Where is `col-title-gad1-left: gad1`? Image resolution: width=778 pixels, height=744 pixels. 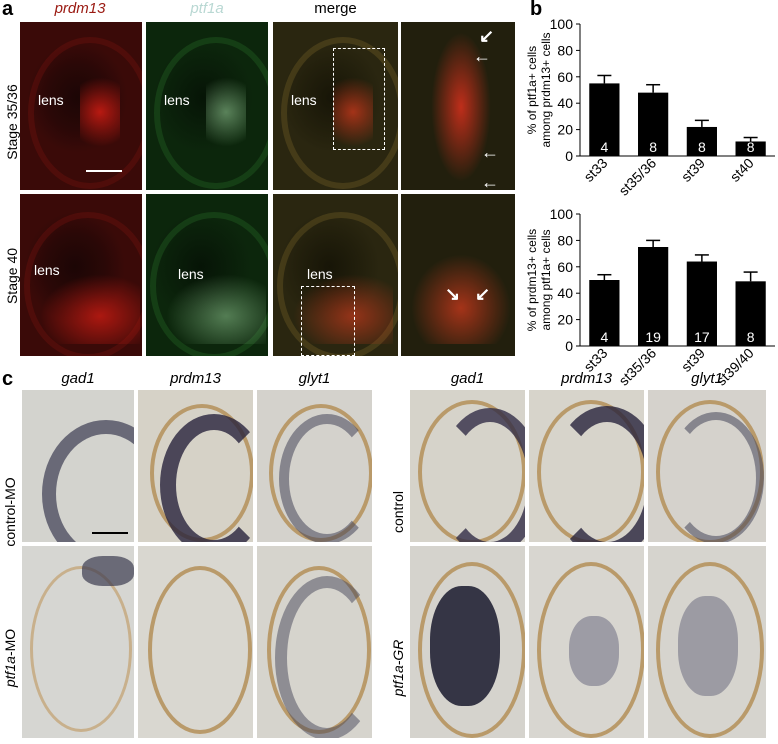
col-title-gad1-left: gad1 is located at coordinates (78, 378).